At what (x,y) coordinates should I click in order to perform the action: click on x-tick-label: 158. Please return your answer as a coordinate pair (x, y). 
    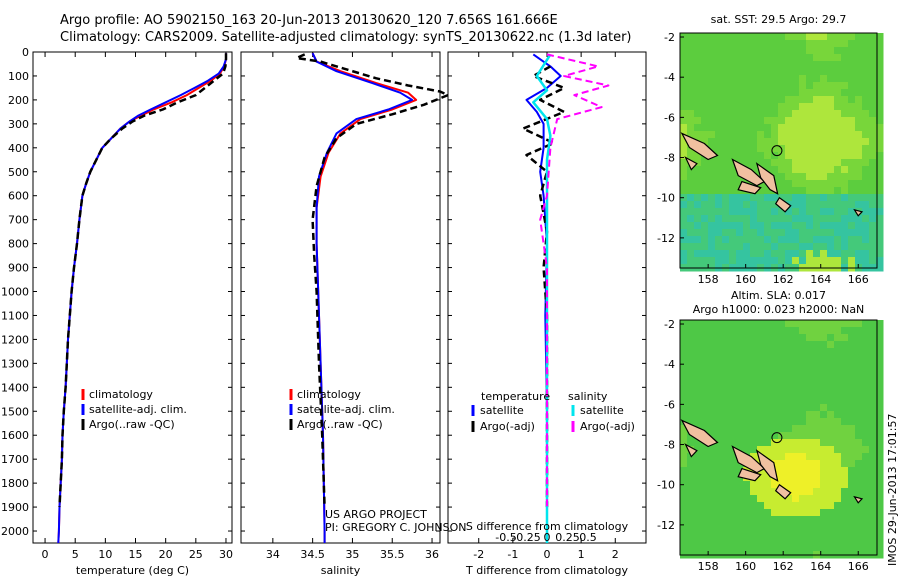
    Looking at the image, I should click on (708, 279).